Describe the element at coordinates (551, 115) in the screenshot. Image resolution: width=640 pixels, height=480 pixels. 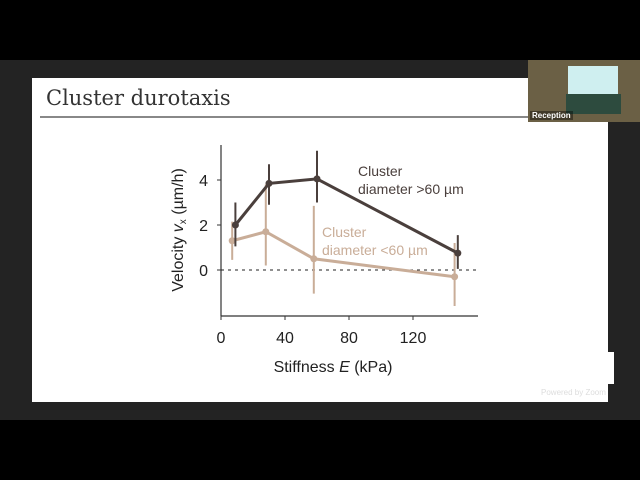
I see `participant-label: Reception` at that location.